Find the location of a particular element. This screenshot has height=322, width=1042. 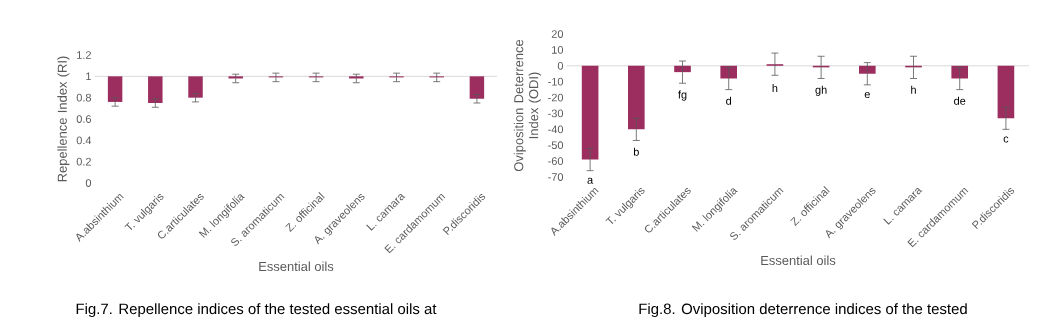

y-tick-label: -20 is located at coordinates (556, 97).